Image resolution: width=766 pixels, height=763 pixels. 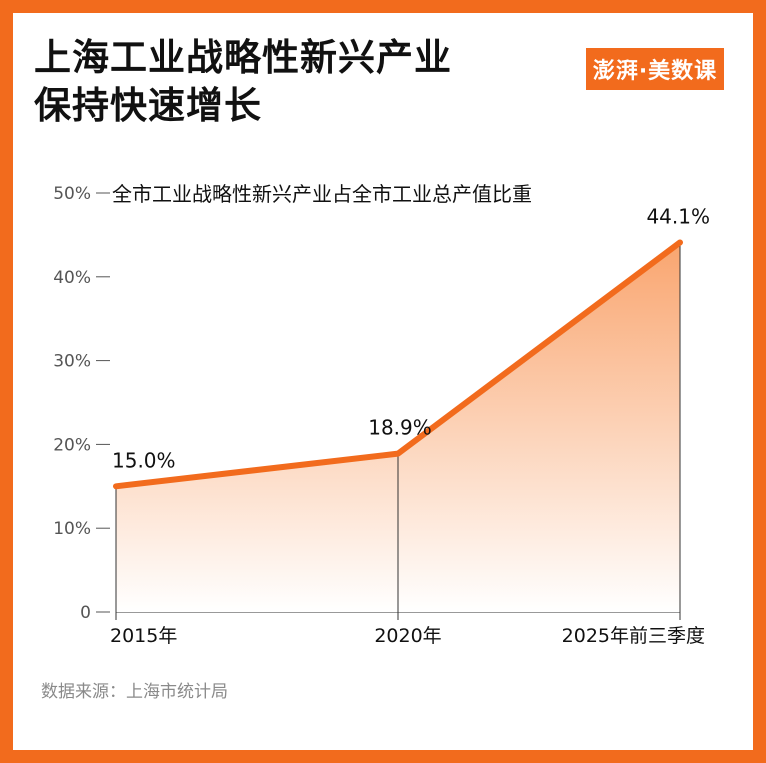 I want to click on data-source: 数据来源：上海市统计局, so click(x=134, y=692).